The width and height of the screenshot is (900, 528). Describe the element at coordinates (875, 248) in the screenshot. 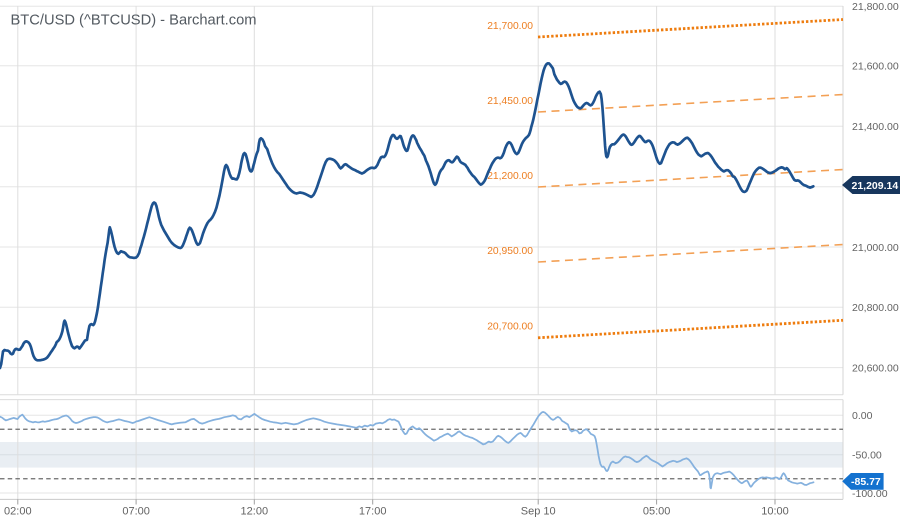

I see `svg-text: 21,000.00` at that location.